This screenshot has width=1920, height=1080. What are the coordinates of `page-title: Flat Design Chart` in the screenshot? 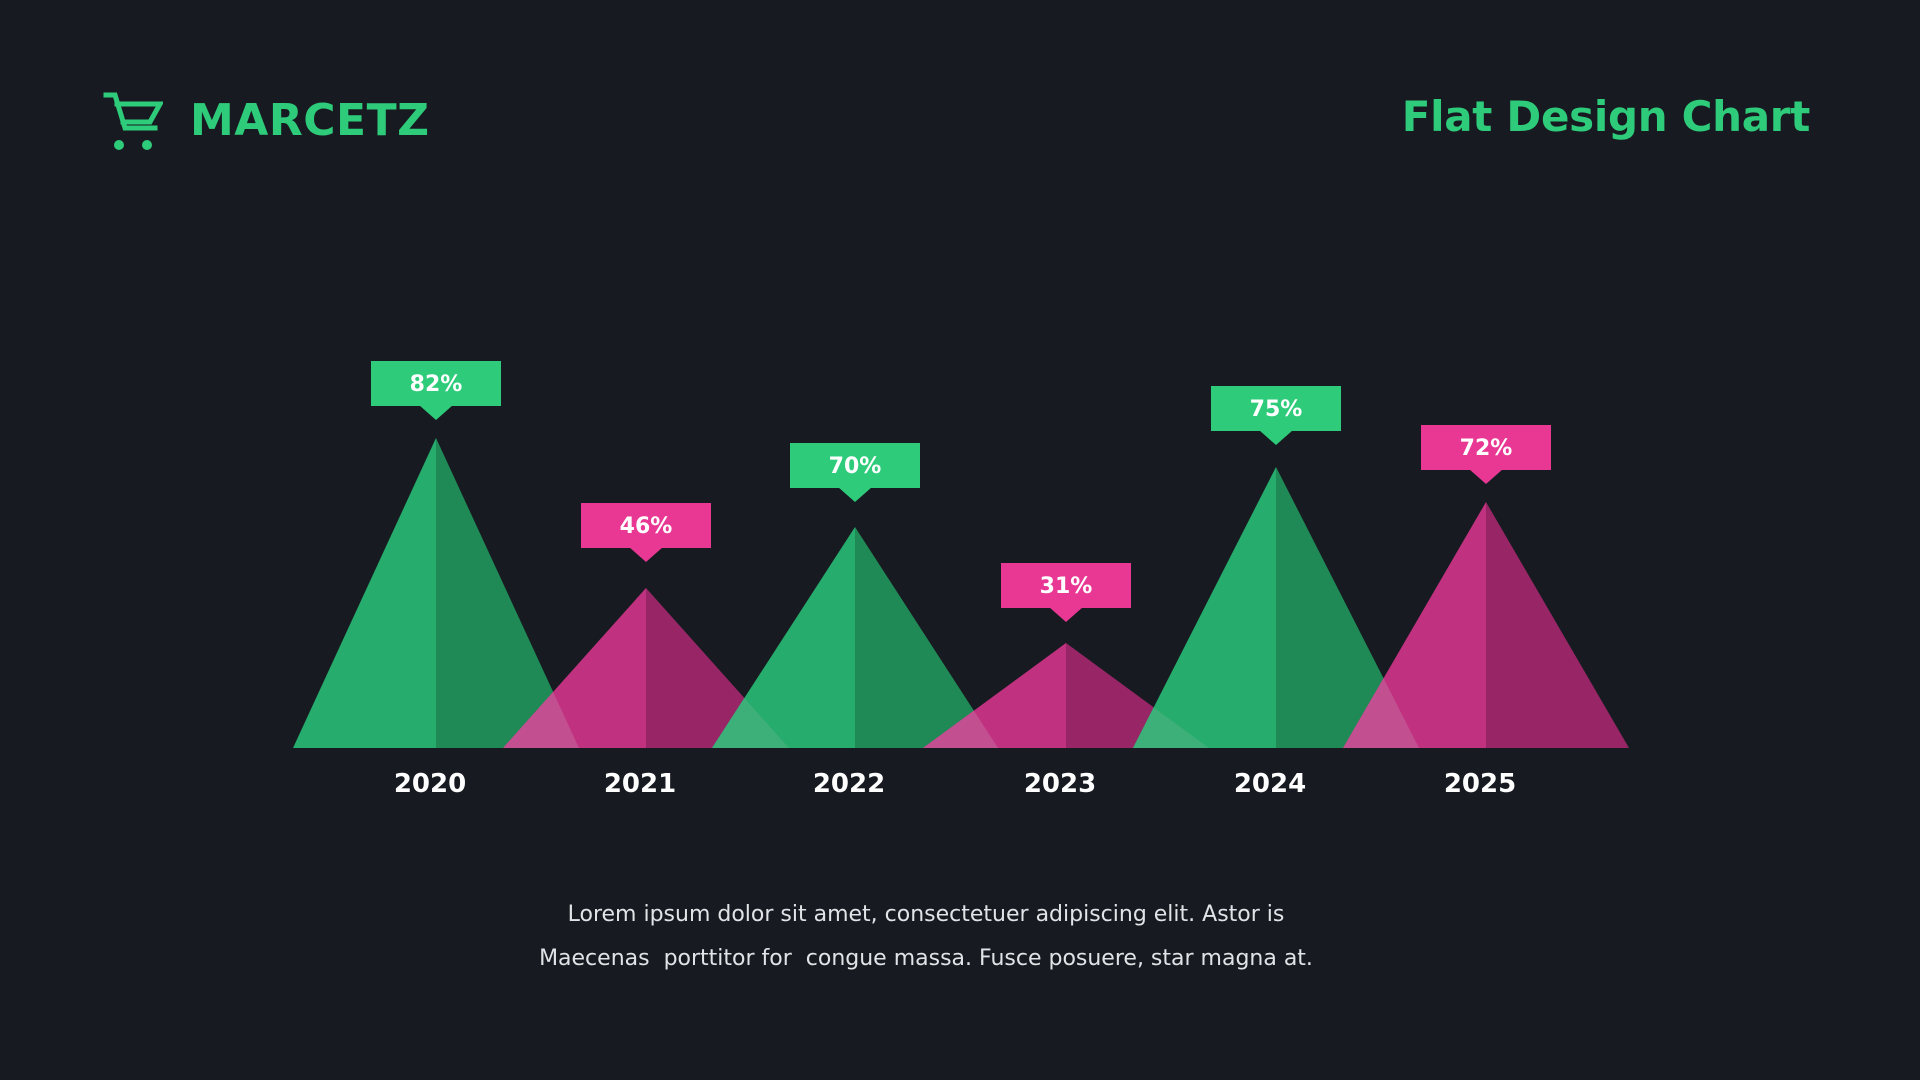 It's located at (1606, 116).